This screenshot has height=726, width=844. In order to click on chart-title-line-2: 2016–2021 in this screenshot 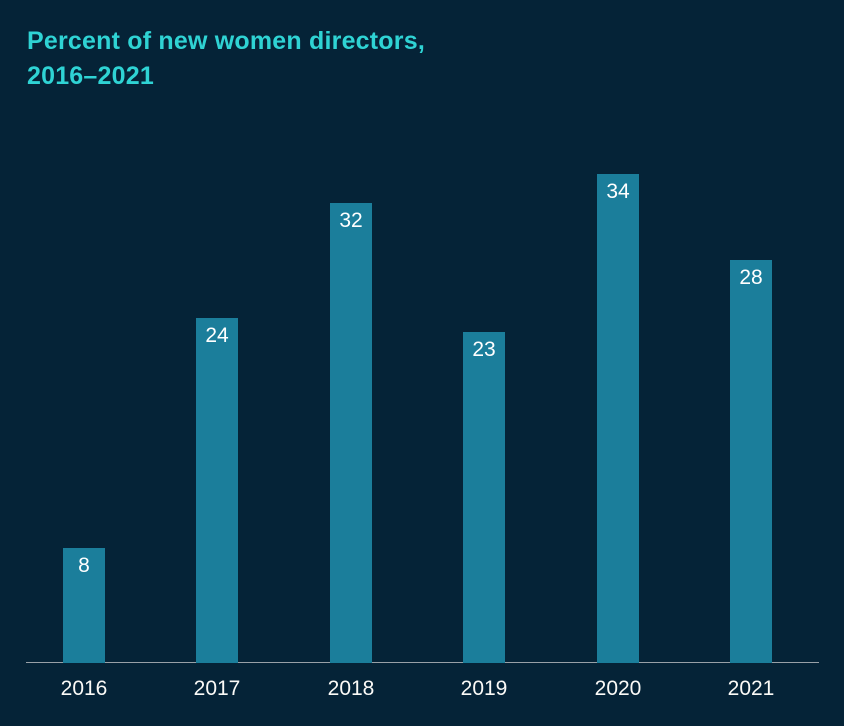, I will do `click(90, 76)`.